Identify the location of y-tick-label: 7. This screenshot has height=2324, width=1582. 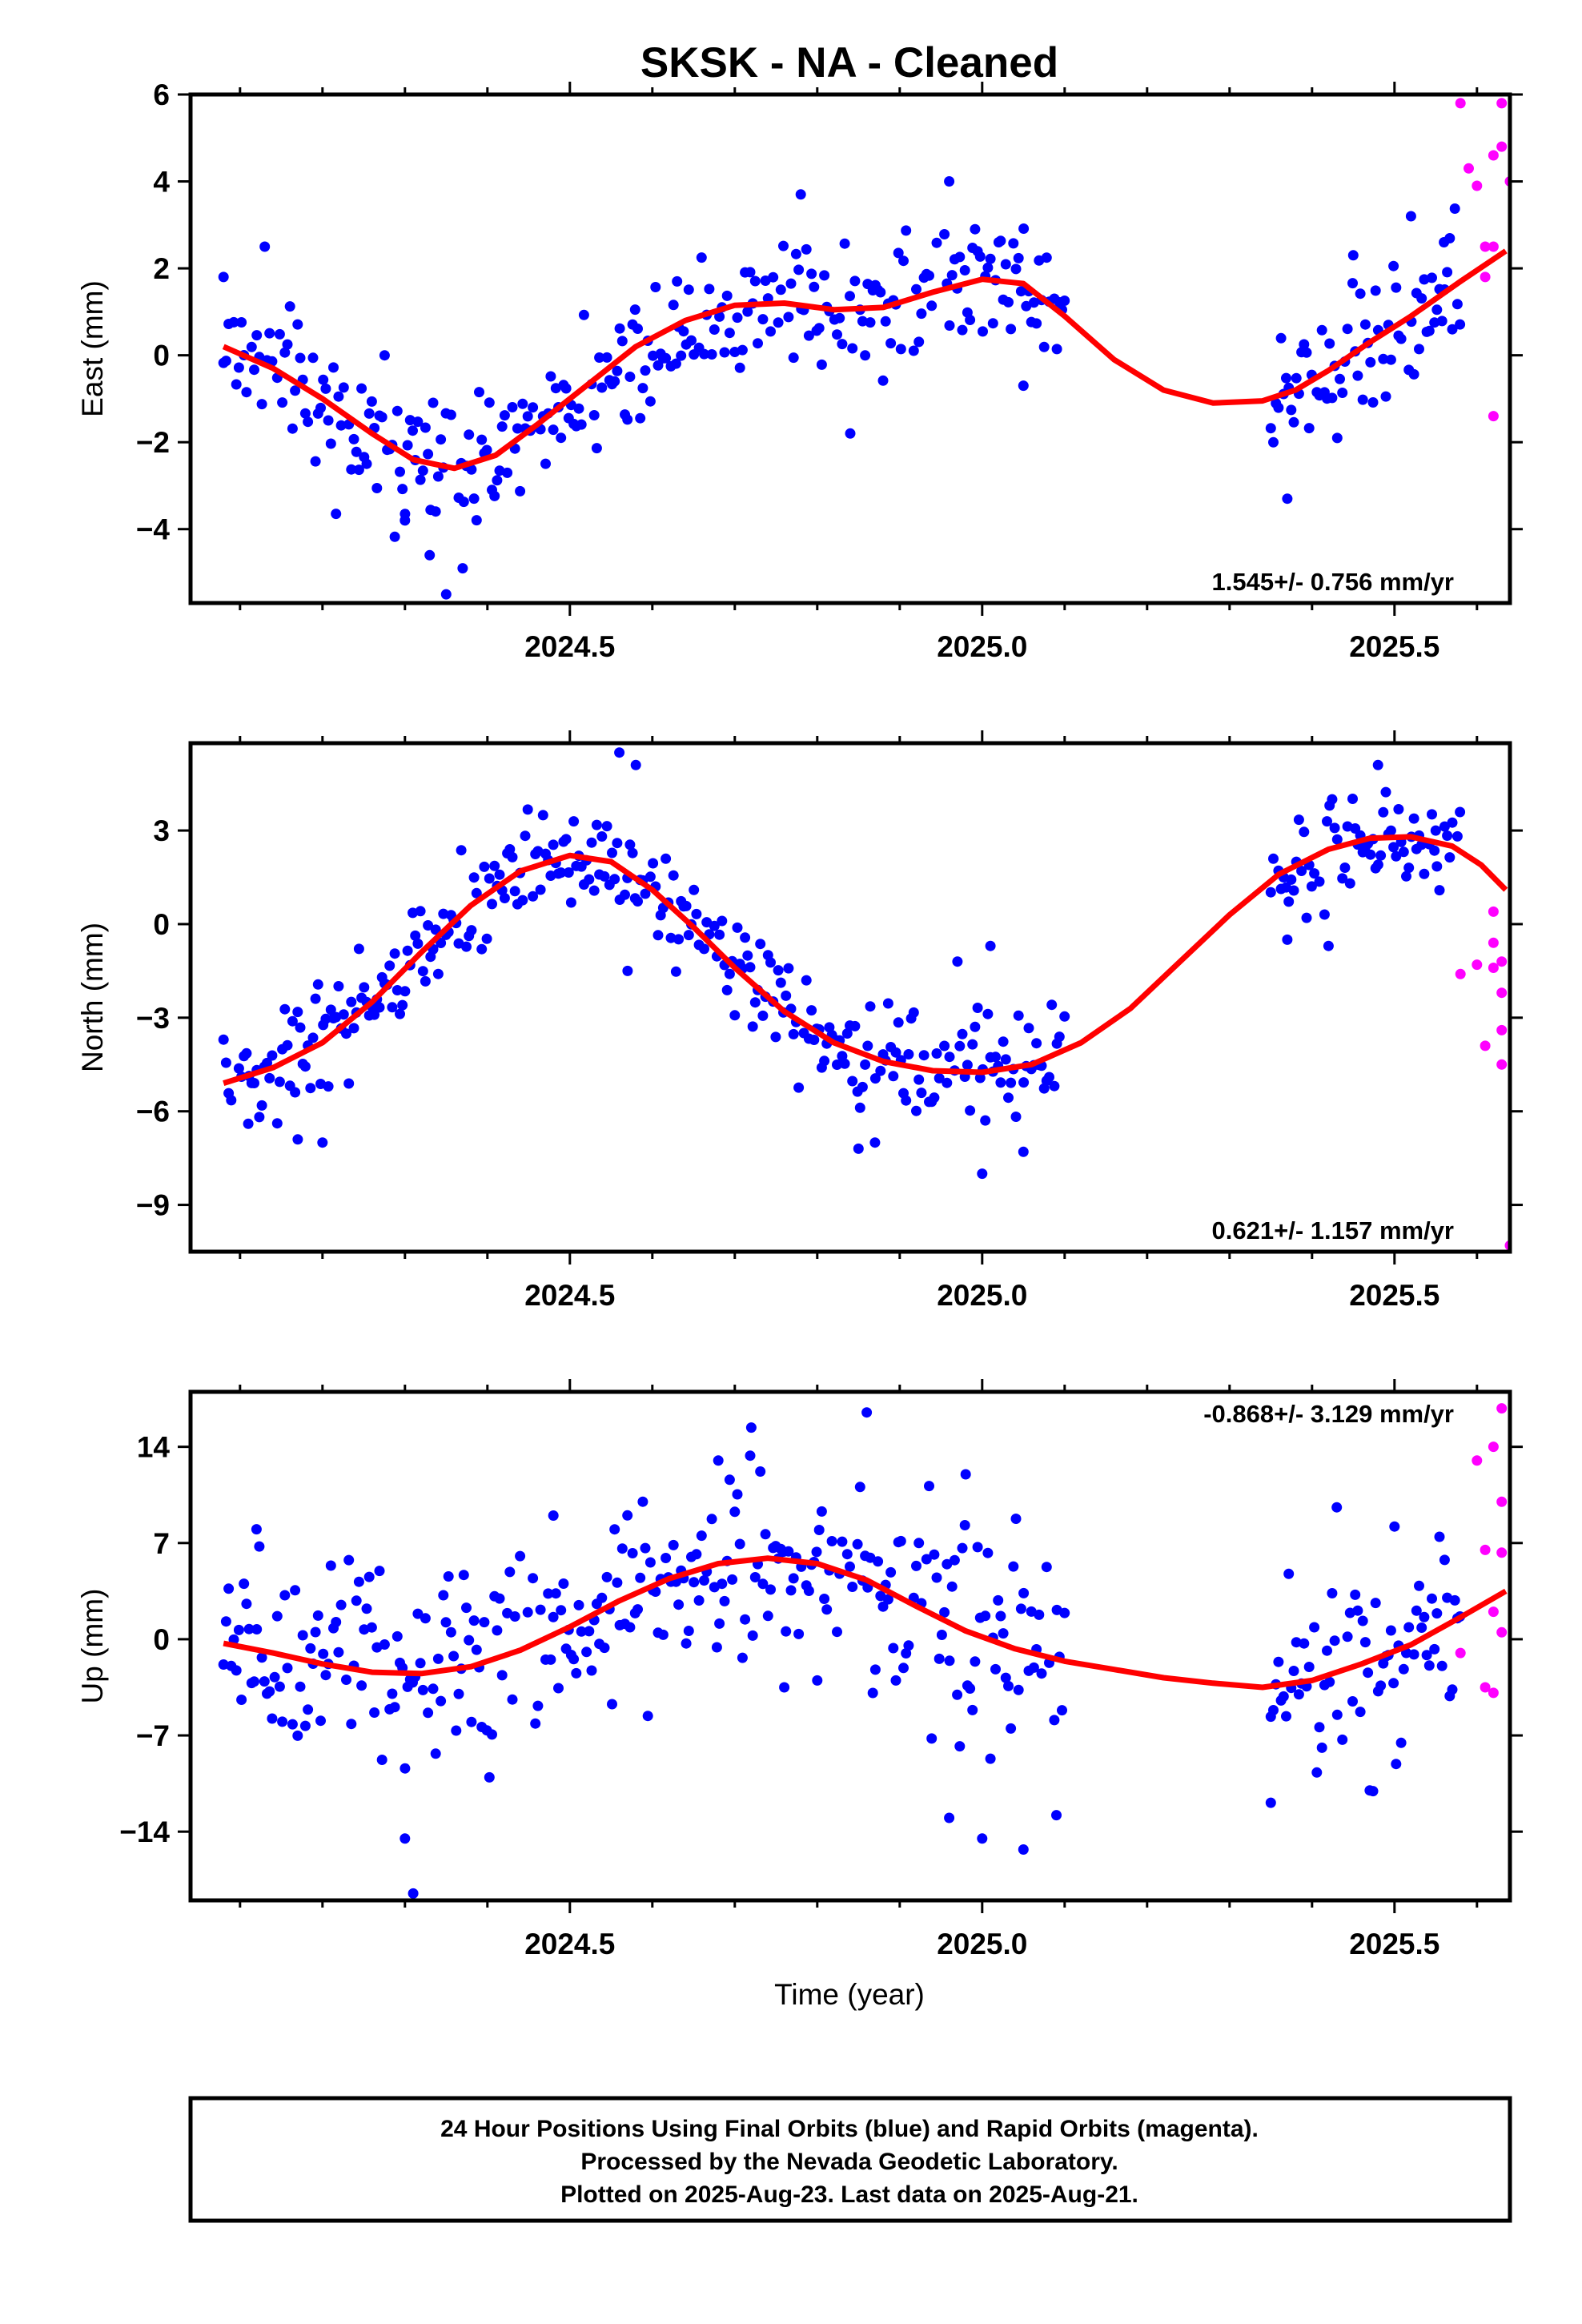
(161, 1543).